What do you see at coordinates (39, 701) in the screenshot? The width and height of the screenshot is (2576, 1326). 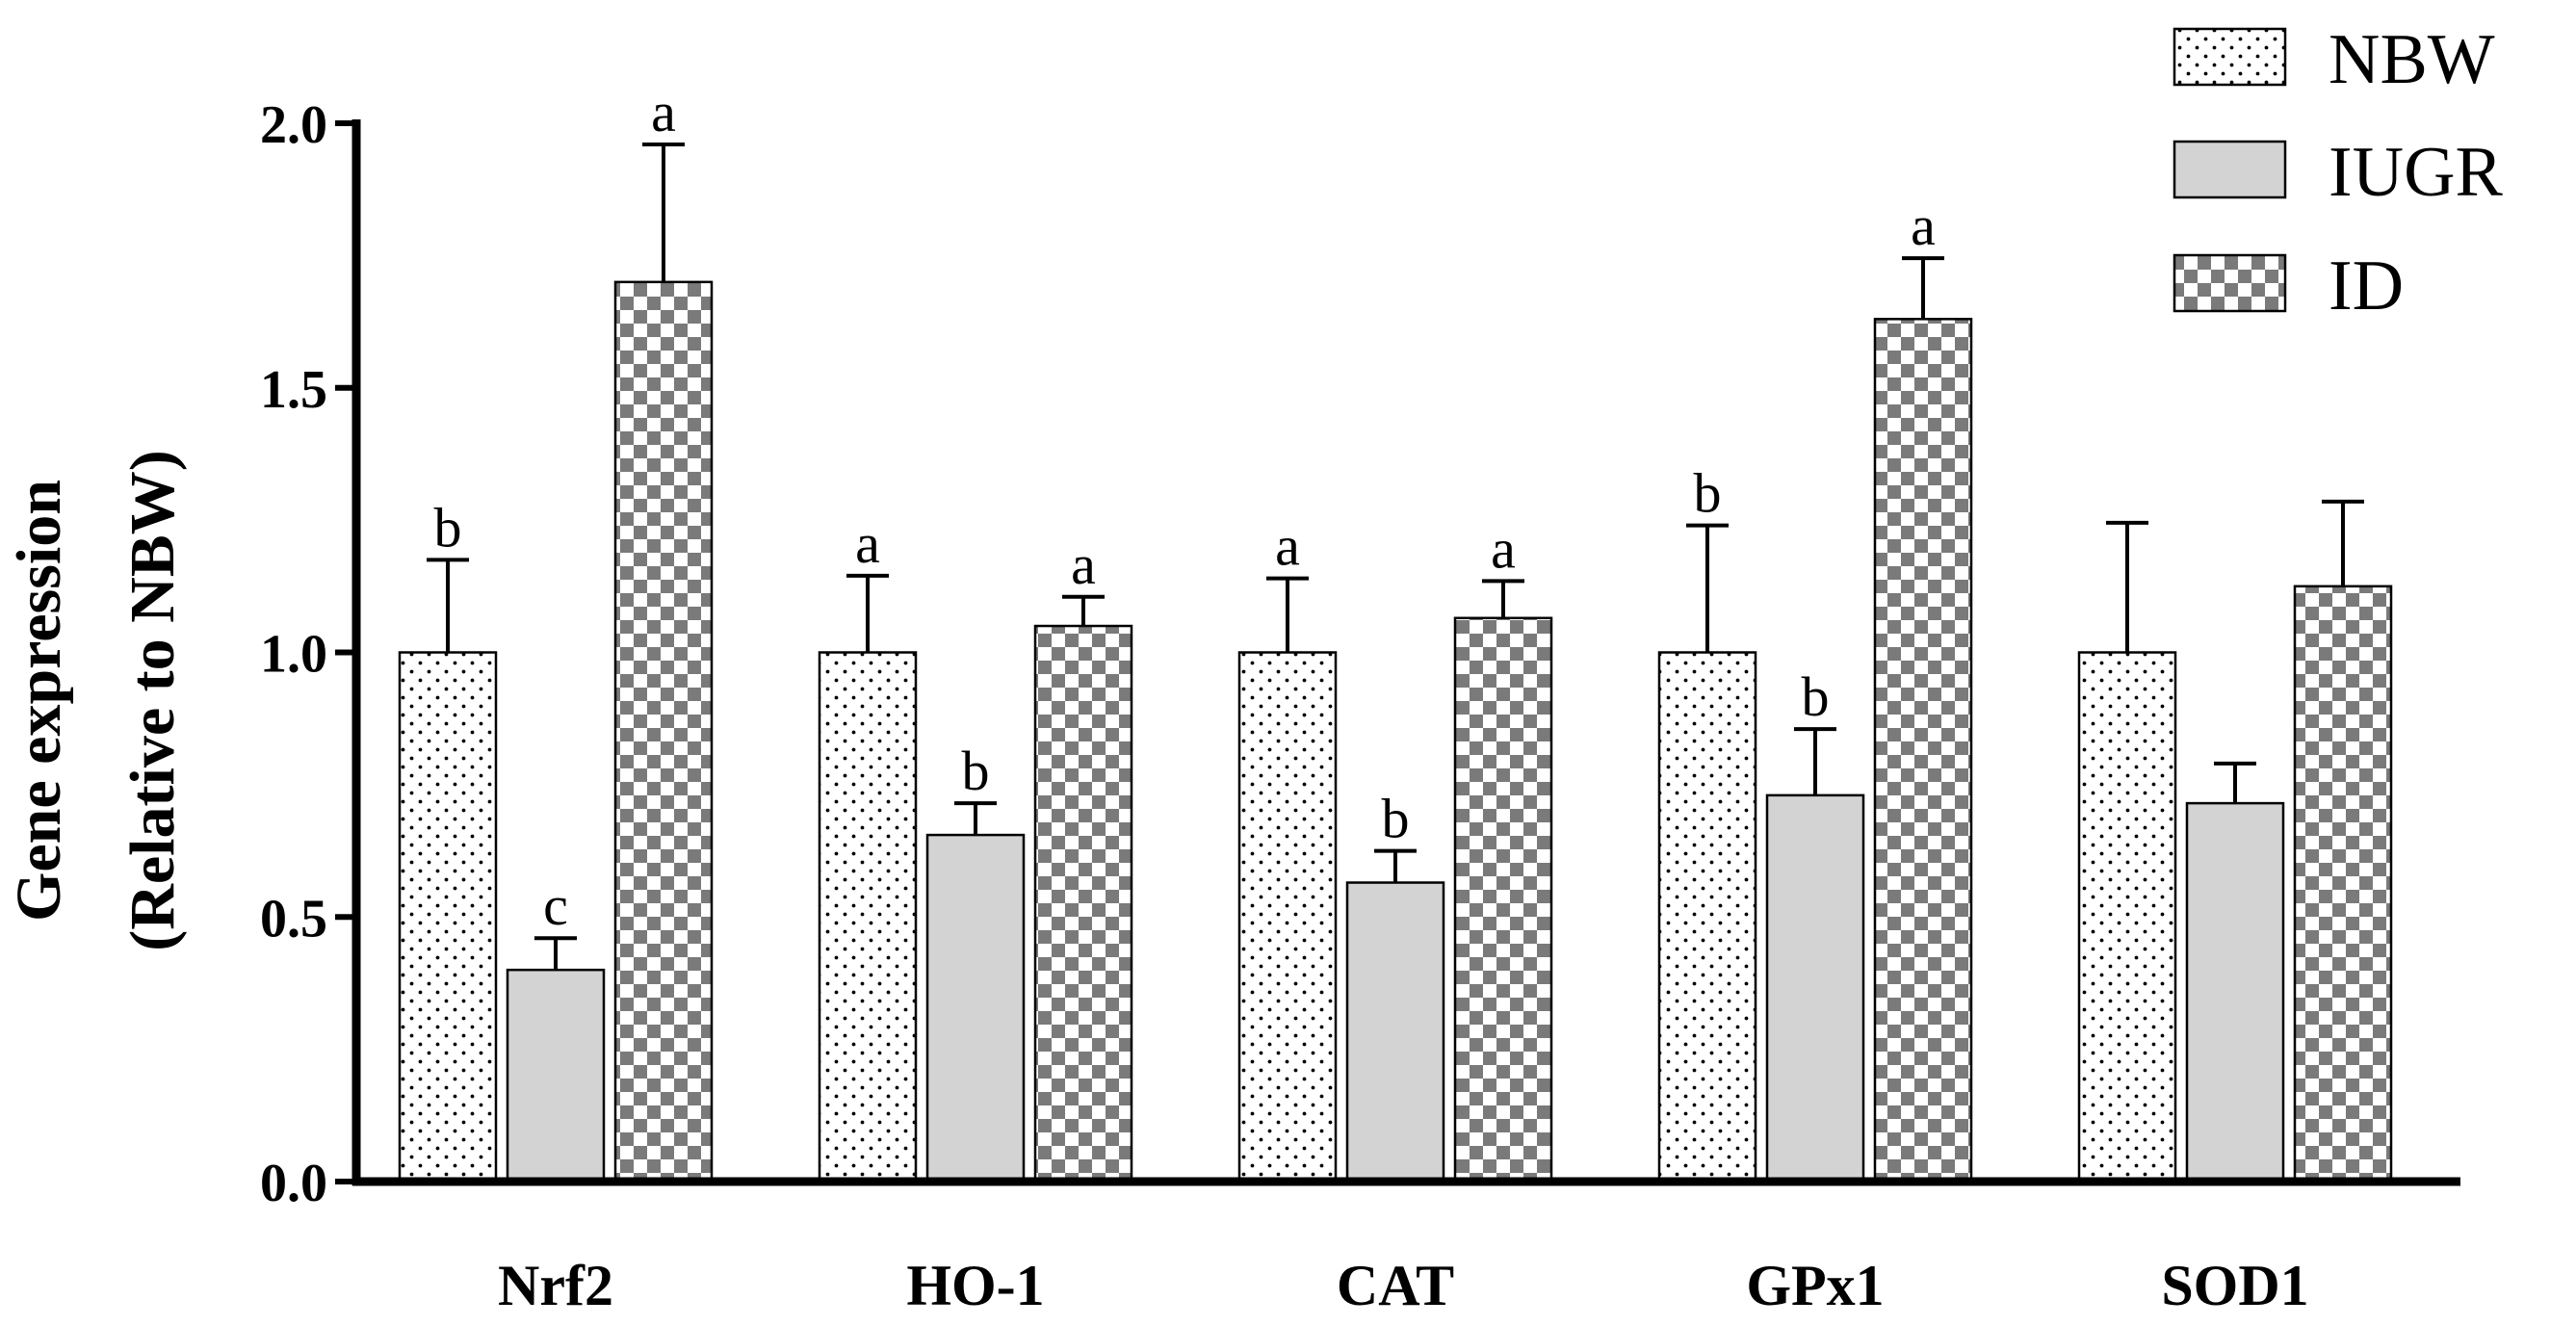 I see `y-axis-title-line-1: Gene expression` at bounding box center [39, 701].